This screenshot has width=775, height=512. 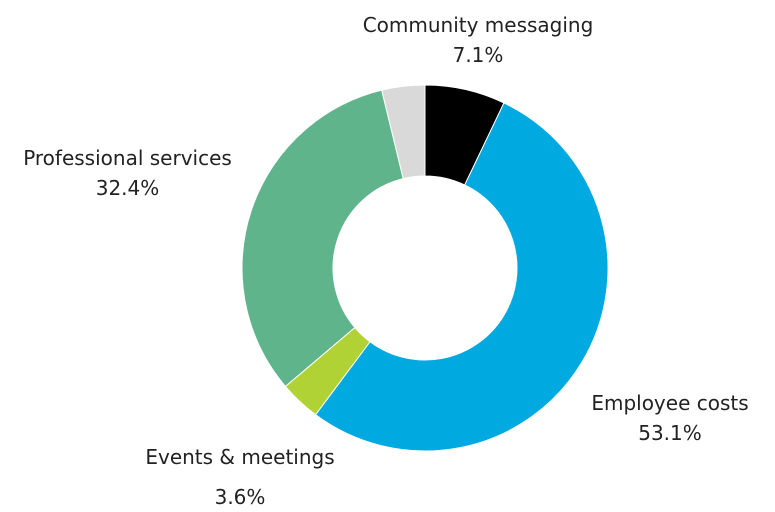 I want to click on label-community-messaging: Community messaging 7.1%, so click(x=478, y=40).